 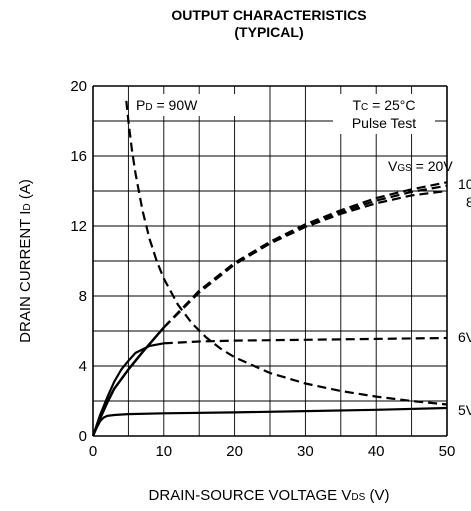 What do you see at coordinates (383, 105) in the screenshot?
I see `temperature-label: TC = 25°C` at bounding box center [383, 105].